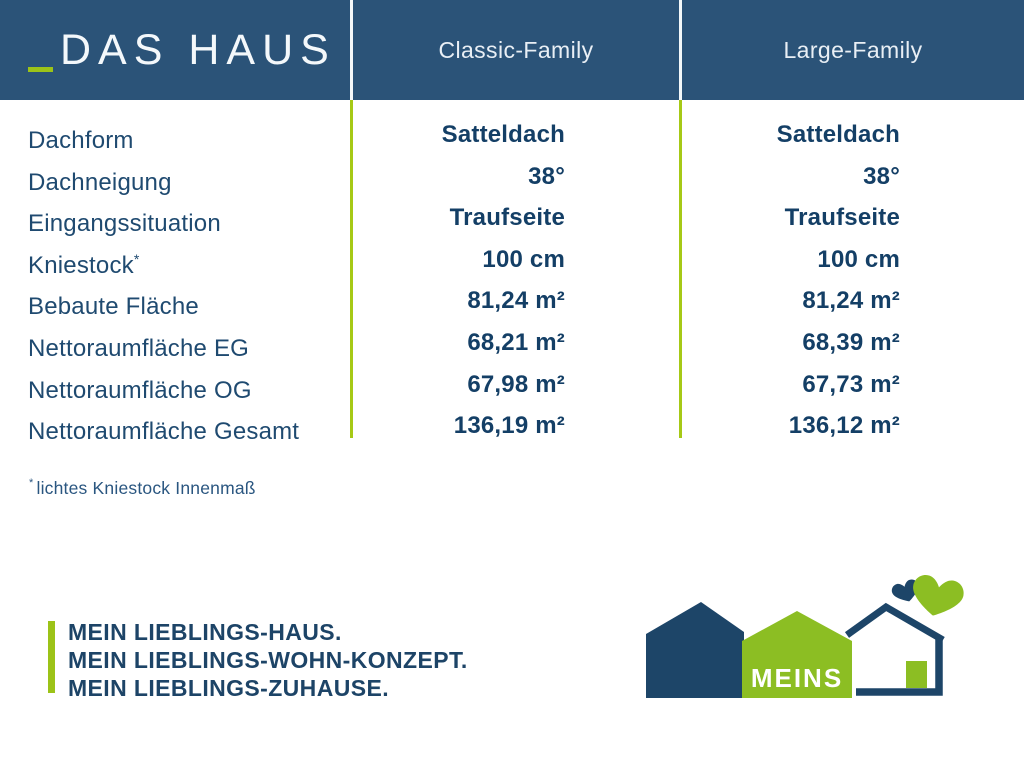 The width and height of the screenshot is (1024, 768). What do you see at coordinates (507, 218) in the screenshot?
I see `value-classic: Traufseite` at bounding box center [507, 218].